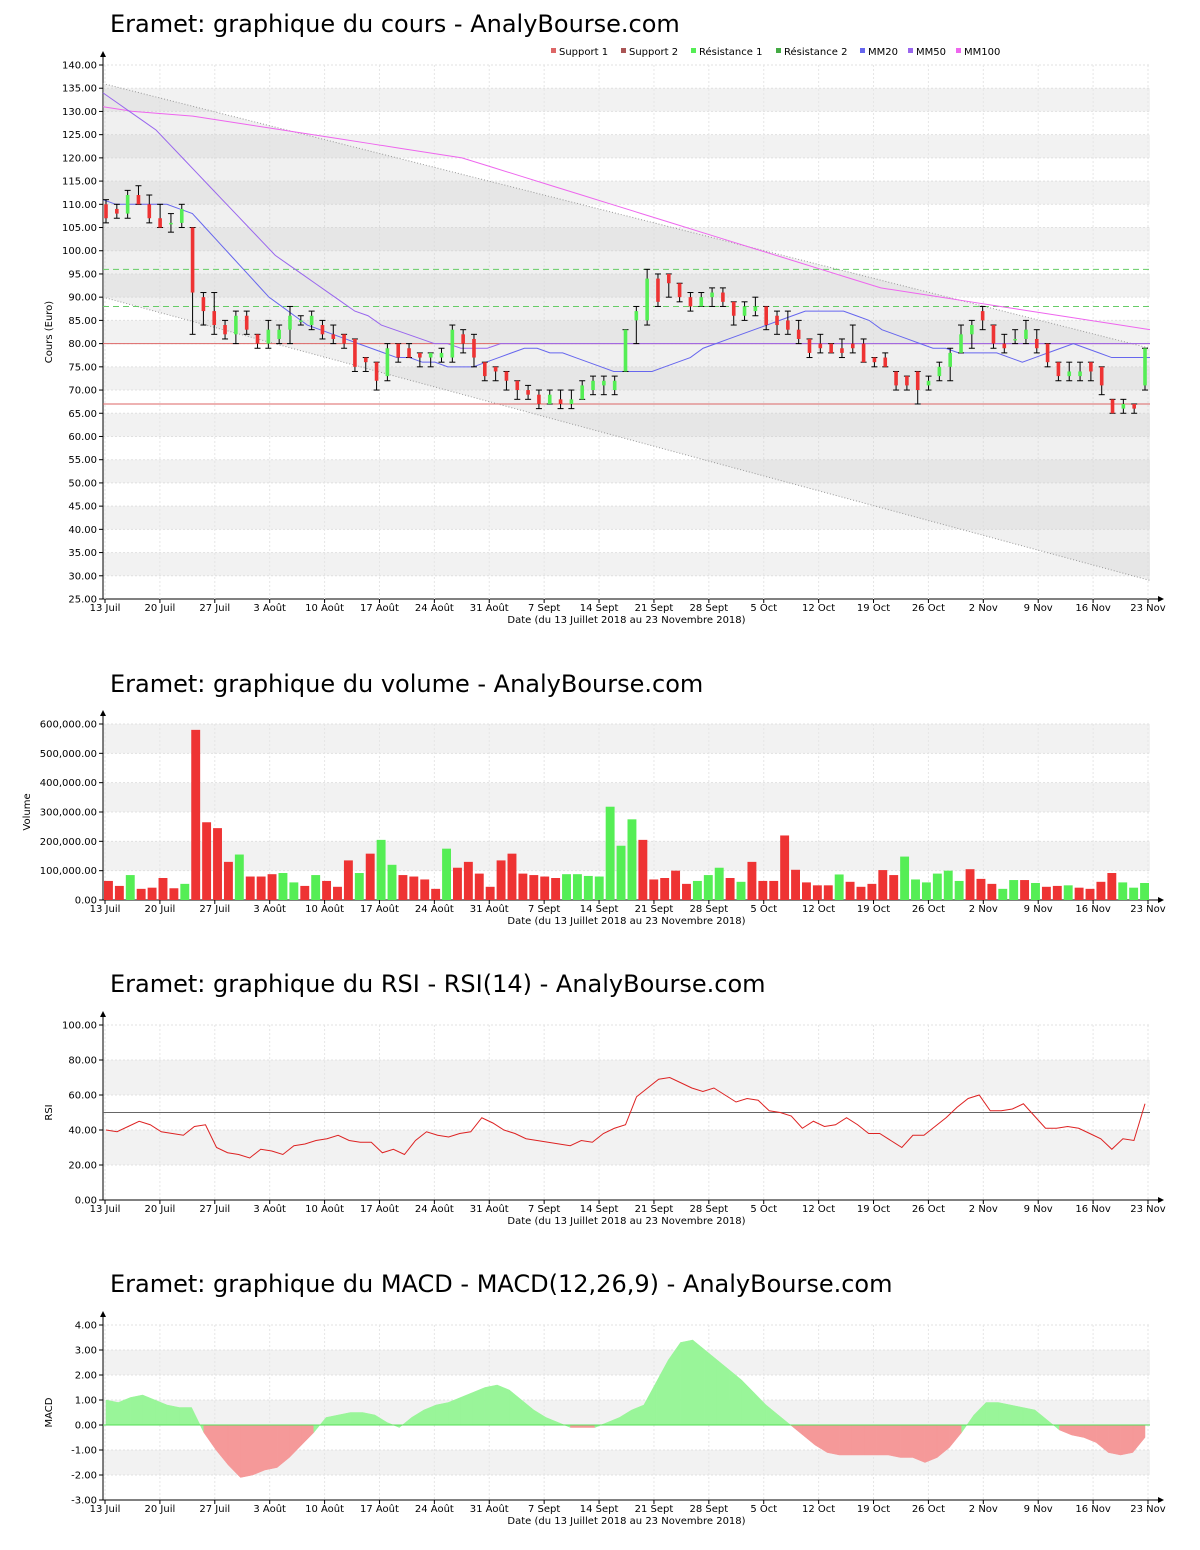 The width and height of the screenshot is (1200, 1550). What do you see at coordinates (214, 909) in the screenshot?
I see `volume-xtick-label: 27 Juil` at bounding box center [214, 909].